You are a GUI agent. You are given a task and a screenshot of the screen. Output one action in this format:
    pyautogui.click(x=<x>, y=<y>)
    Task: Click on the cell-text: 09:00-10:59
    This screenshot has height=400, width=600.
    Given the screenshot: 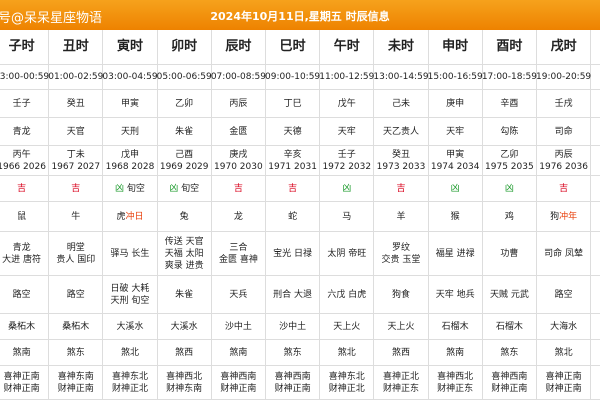 What is the action you would take?
    pyautogui.click(x=293, y=77)
    